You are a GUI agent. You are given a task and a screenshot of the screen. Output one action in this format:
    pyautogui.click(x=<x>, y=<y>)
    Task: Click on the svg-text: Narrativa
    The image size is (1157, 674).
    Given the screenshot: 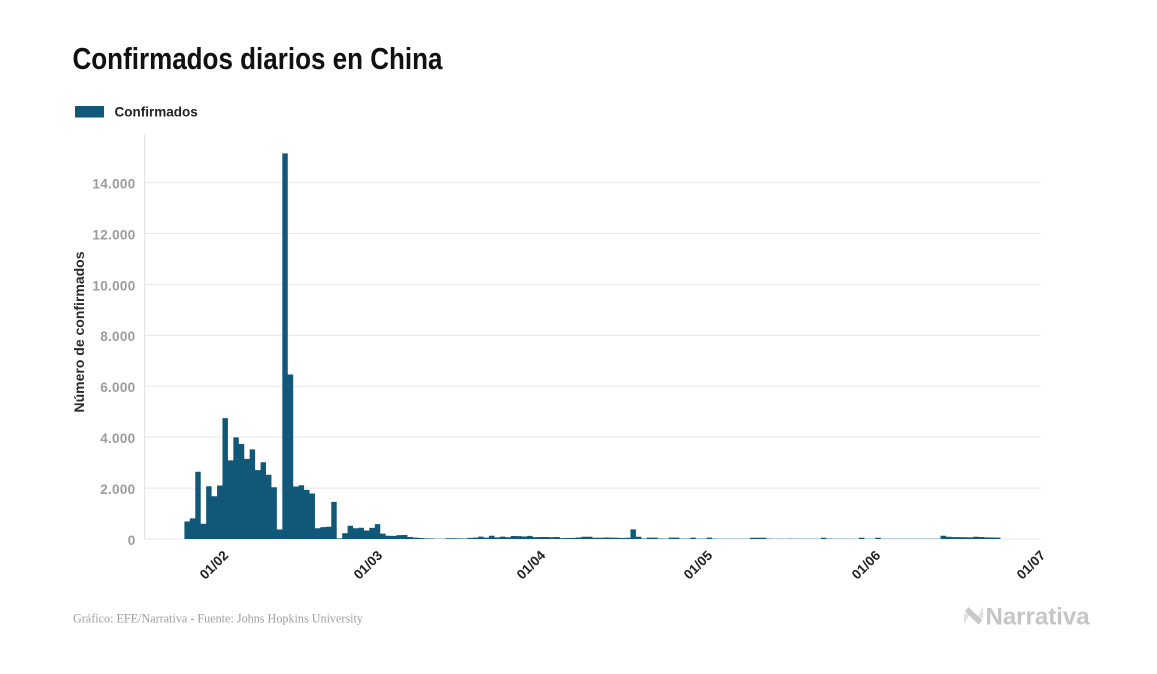 What is the action you would take?
    pyautogui.click(x=1038, y=617)
    